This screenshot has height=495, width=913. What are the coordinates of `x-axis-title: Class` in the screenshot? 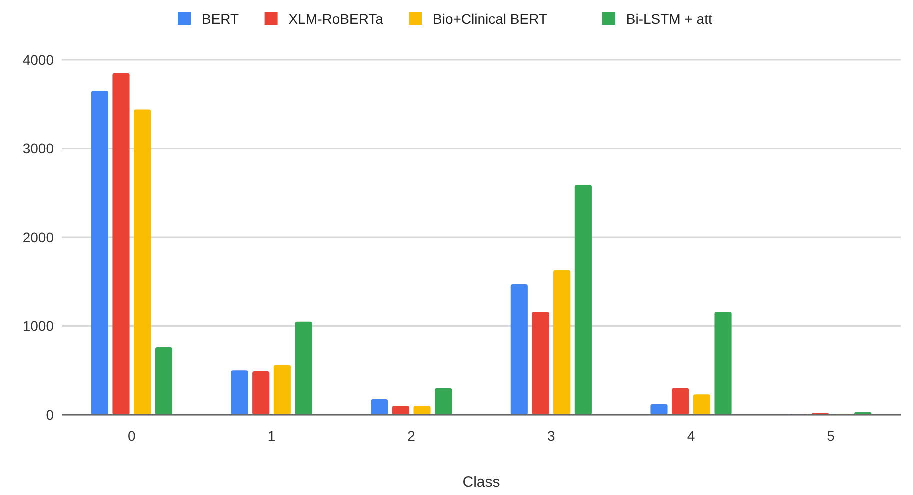 It's located at (481, 482).